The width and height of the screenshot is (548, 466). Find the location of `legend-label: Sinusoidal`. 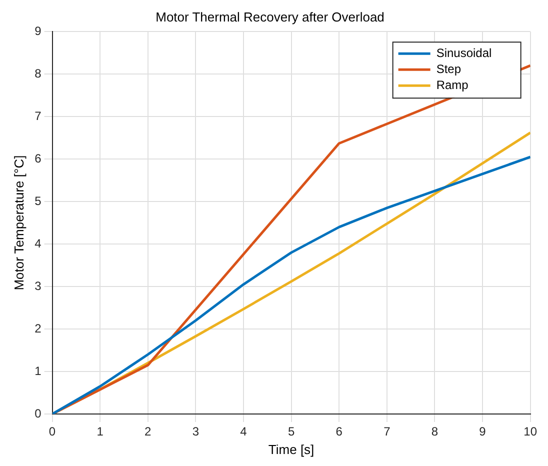

legend-label: Sinusoidal is located at coordinates (464, 53).